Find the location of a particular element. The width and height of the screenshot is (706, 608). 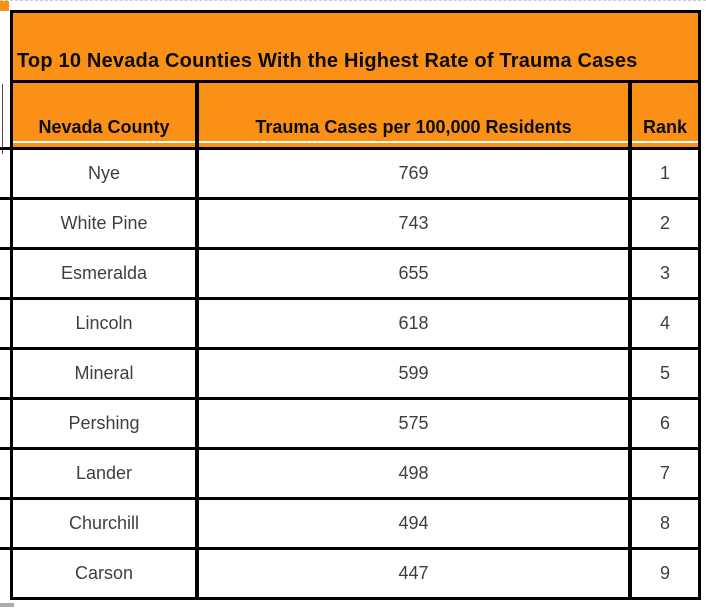

table-row: Nye 769 1 is located at coordinates (349, 175).